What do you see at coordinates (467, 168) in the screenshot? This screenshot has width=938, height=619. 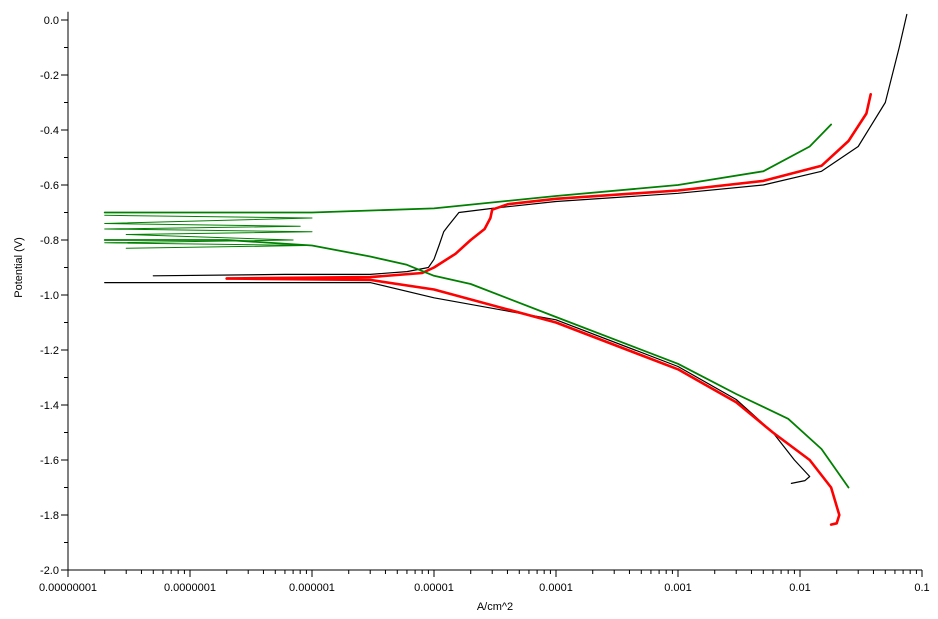 I see `green-series-anodic-line` at bounding box center [467, 168].